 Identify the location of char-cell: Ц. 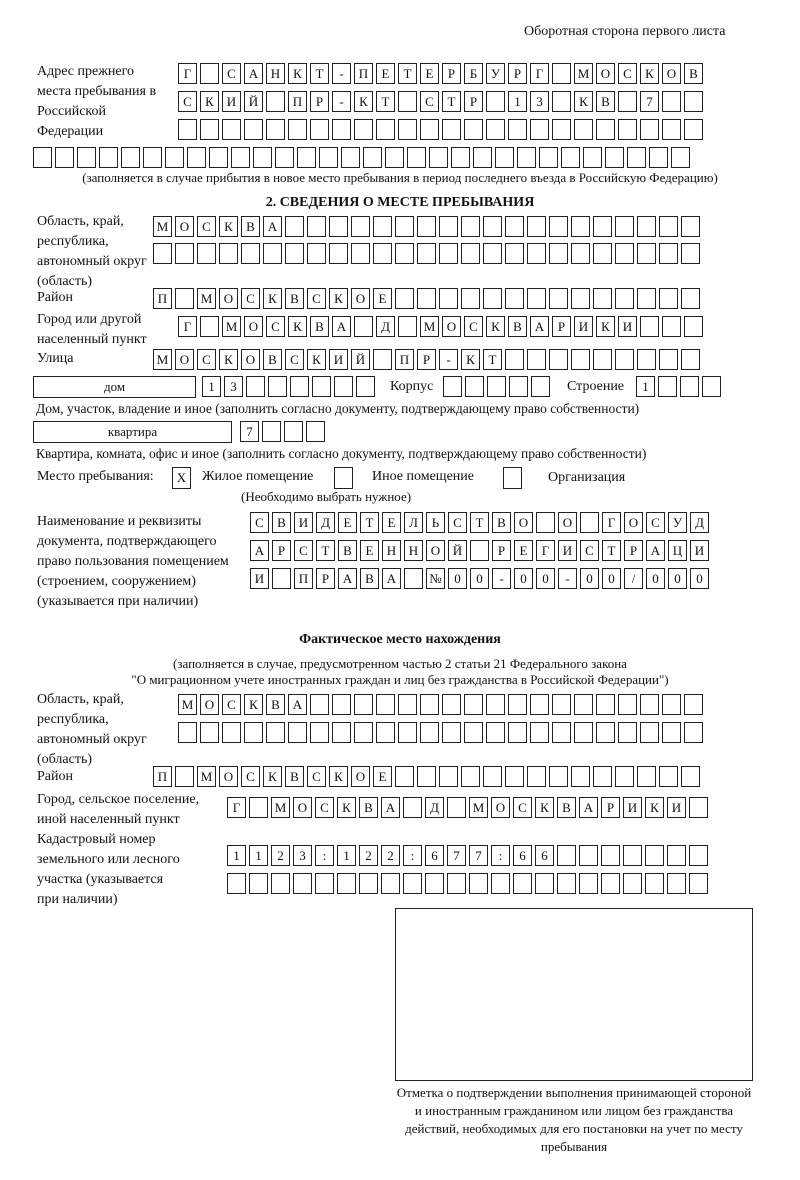
(677, 550).